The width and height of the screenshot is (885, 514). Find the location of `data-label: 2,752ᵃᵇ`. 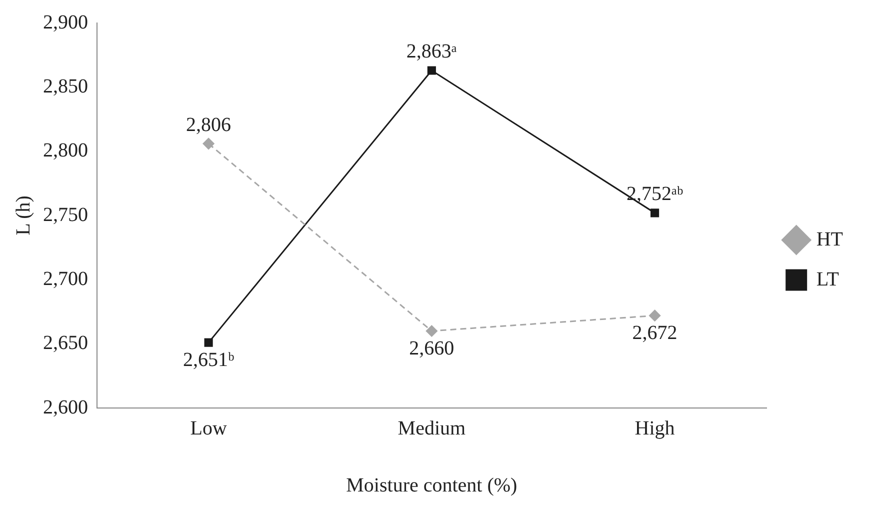

data-label: 2,752ᵃᵇ is located at coordinates (655, 194).